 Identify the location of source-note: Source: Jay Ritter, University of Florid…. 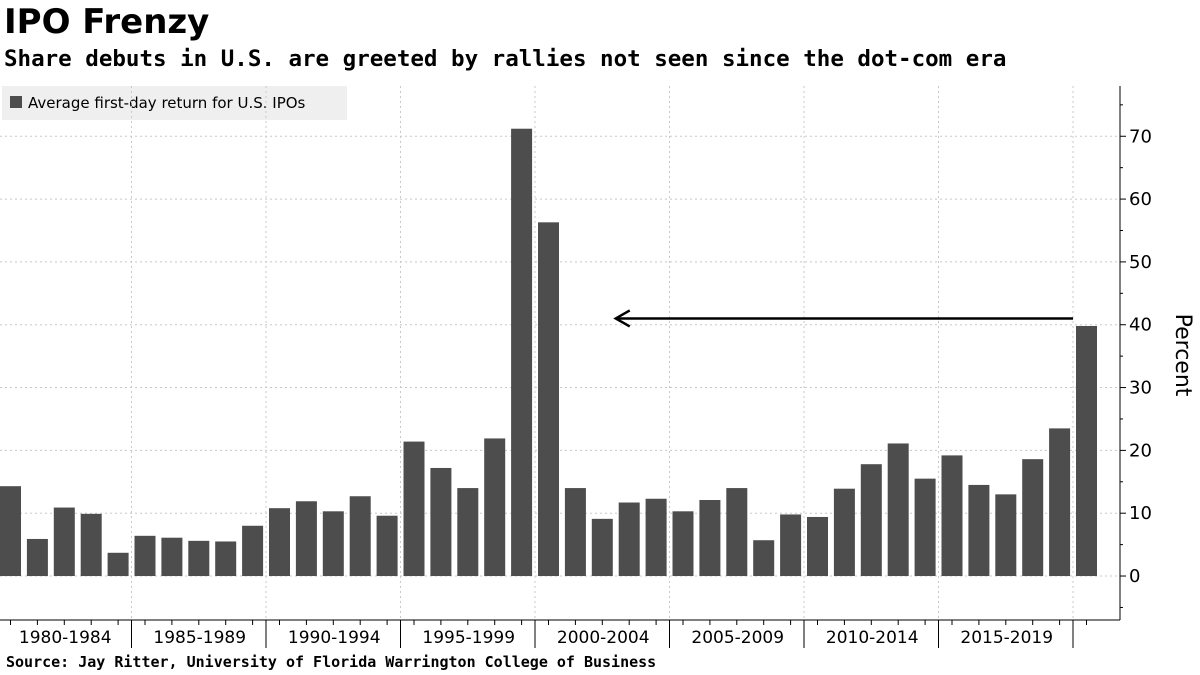
(331, 662).